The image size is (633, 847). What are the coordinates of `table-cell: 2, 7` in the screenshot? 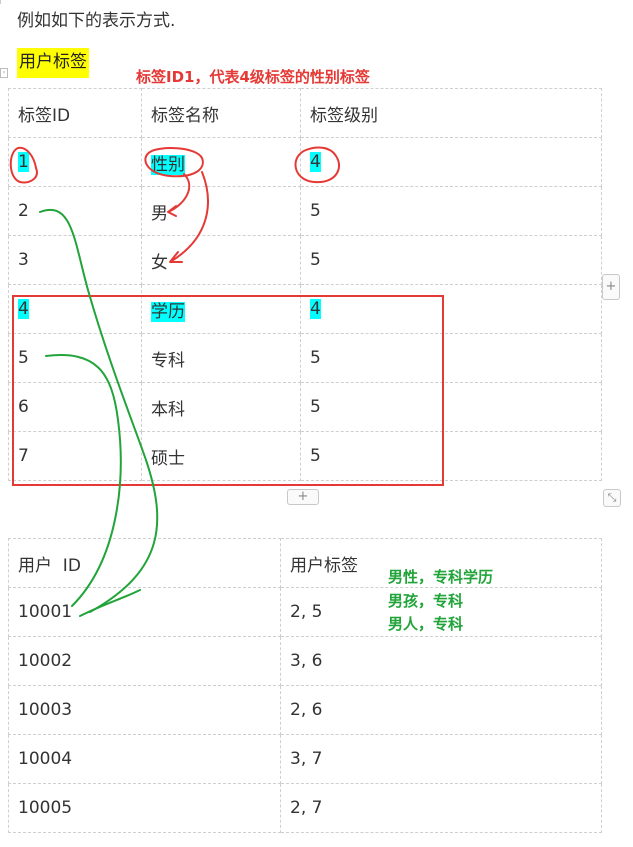 It's located at (441, 808).